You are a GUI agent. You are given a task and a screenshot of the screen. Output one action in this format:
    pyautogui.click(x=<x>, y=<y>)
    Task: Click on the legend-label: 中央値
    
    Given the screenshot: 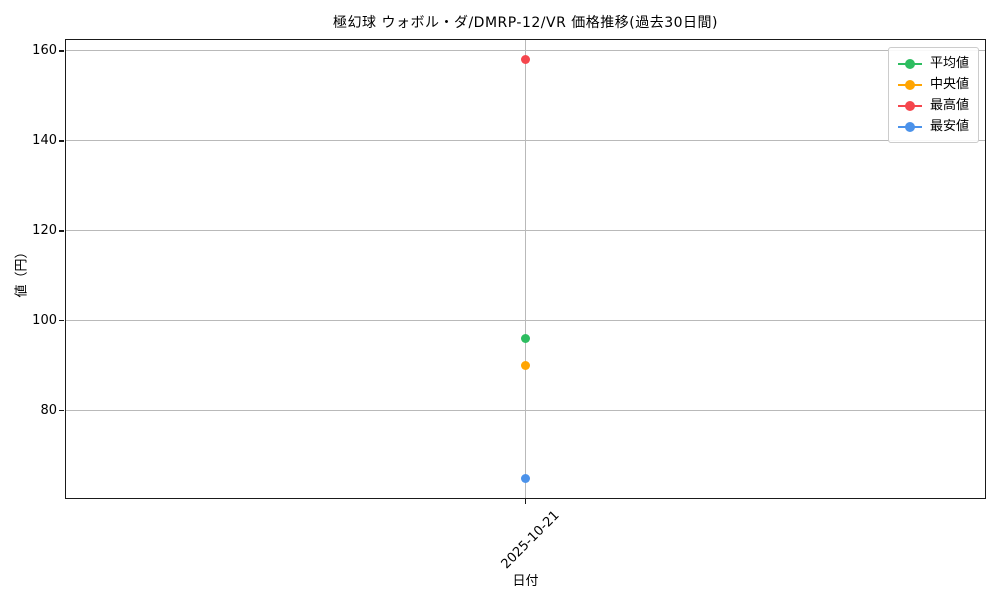 What is the action you would take?
    pyautogui.click(x=950, y=84)
    